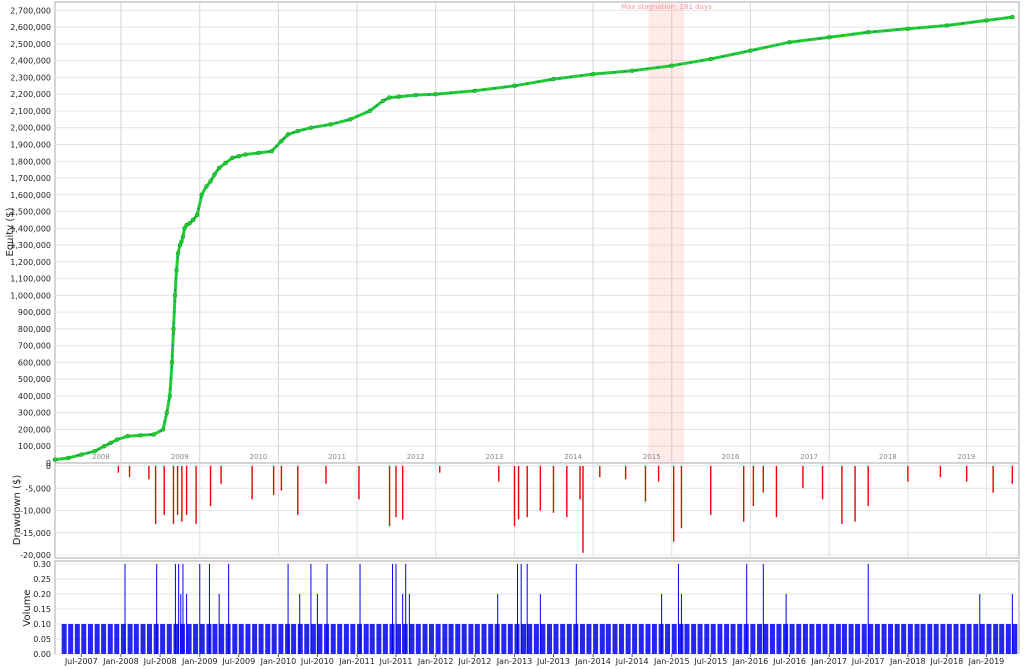 The height and width of the screenshot is (669, 1024). Describe the element at coordinates (34, 329) in the screenshot. I see `equity-y-tick-label: 800,000` at that location.